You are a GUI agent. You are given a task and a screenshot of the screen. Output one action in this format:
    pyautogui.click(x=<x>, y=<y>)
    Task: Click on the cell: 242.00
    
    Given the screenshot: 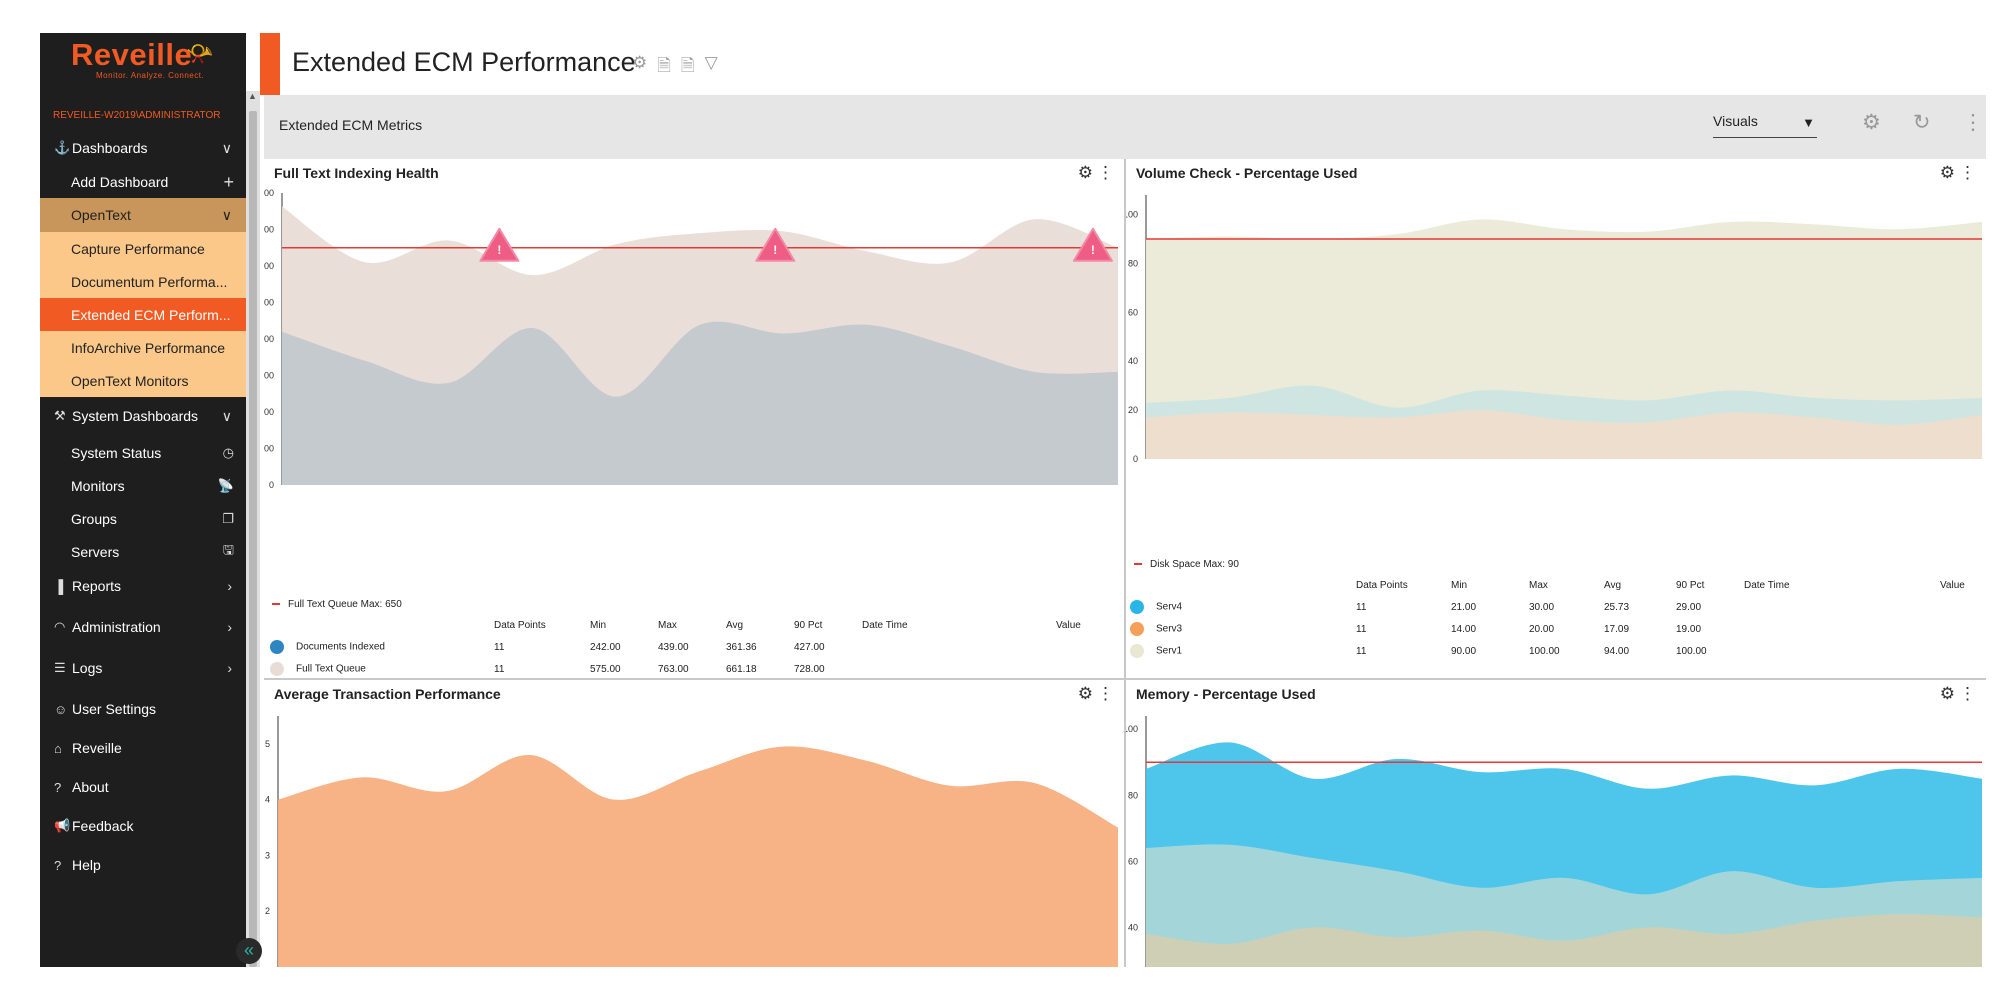 What is the action you would take?
    pyautogui.click(x=605, y=647)
    